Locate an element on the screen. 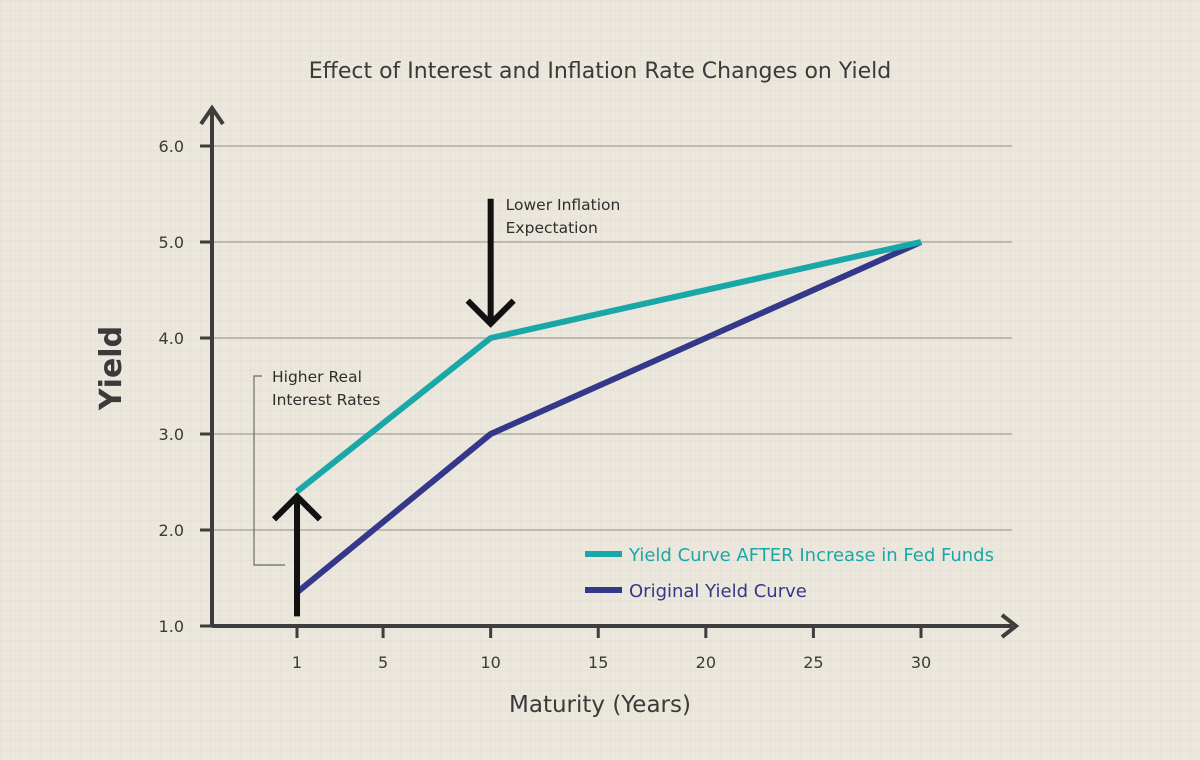 This screenshot has height=760, width=1200. x-tick-label: 20 is located at coordinates (706, 662).